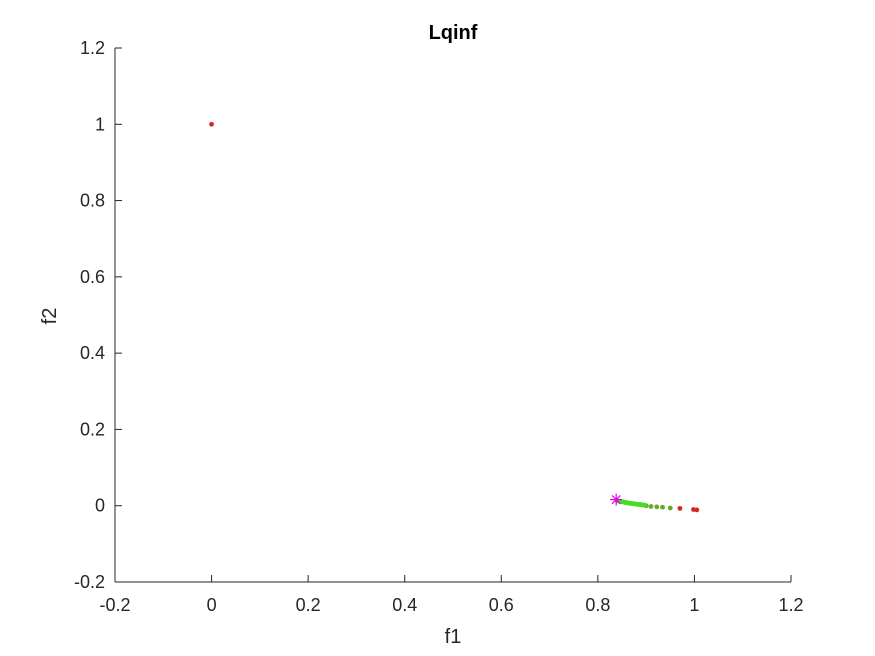 The height and width of the screenshot is (656, 875). Describe the element at coordinates (404, 605) in the screenshot. I see `x-tick-label: 0.4` at that location.